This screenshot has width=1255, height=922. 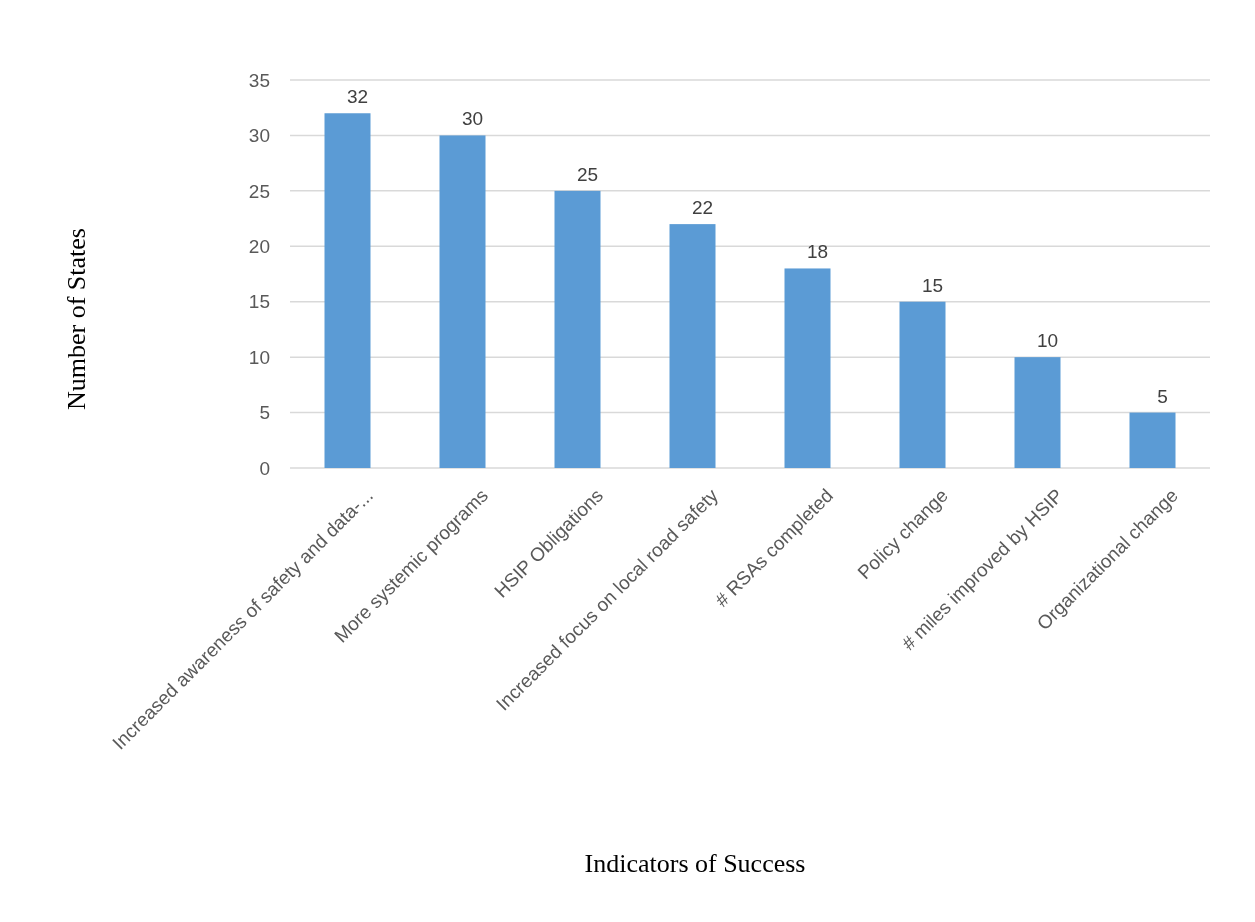 I want to click on y-tick-label: 25, so click(x=259, y=191).